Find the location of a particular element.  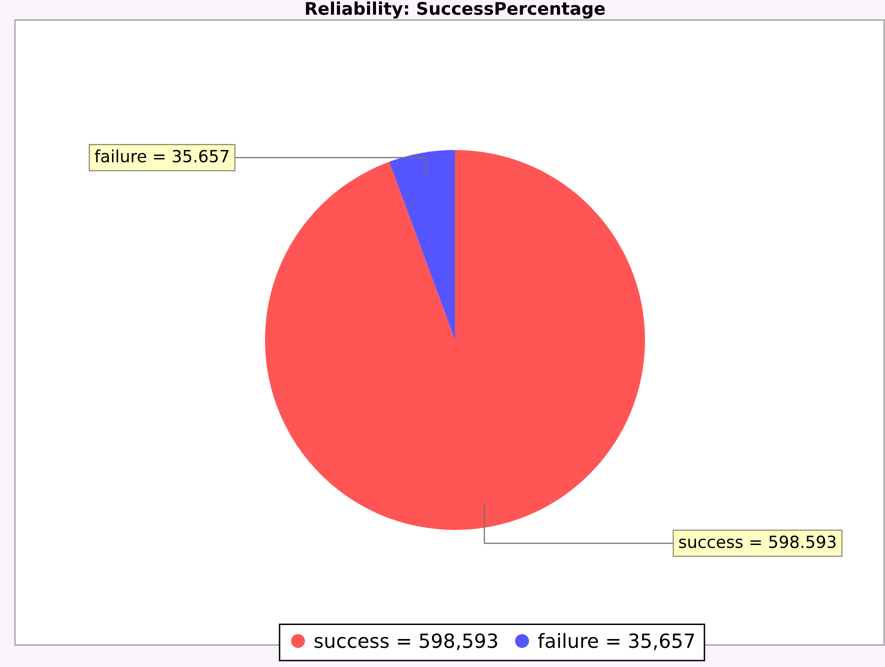

chart-title: Reliability: SuccessPercentage is located at coordinates (455, 10).